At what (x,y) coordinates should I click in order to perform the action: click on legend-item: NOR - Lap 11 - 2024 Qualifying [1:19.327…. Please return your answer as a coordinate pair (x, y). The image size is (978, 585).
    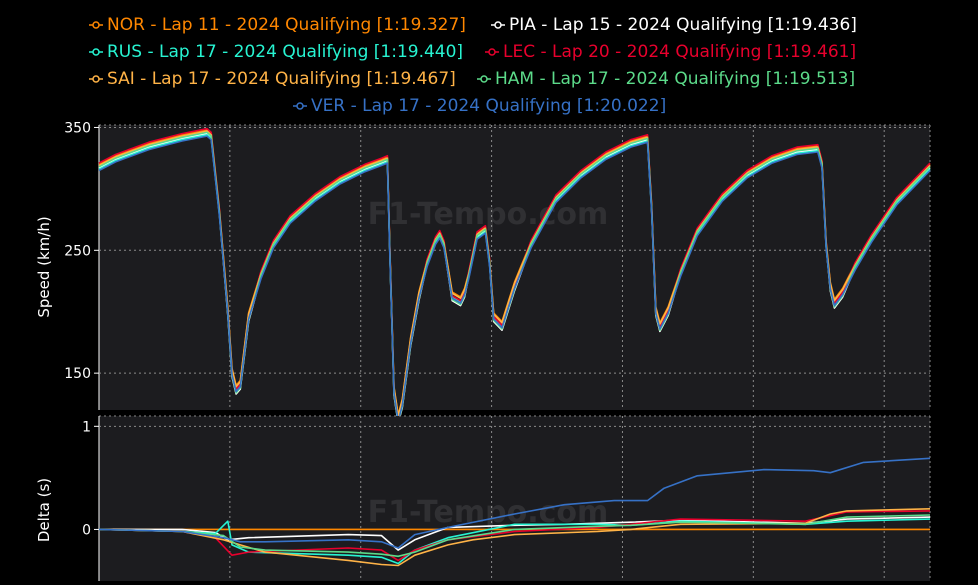
    Looking at the image, I should click on (277, 25).